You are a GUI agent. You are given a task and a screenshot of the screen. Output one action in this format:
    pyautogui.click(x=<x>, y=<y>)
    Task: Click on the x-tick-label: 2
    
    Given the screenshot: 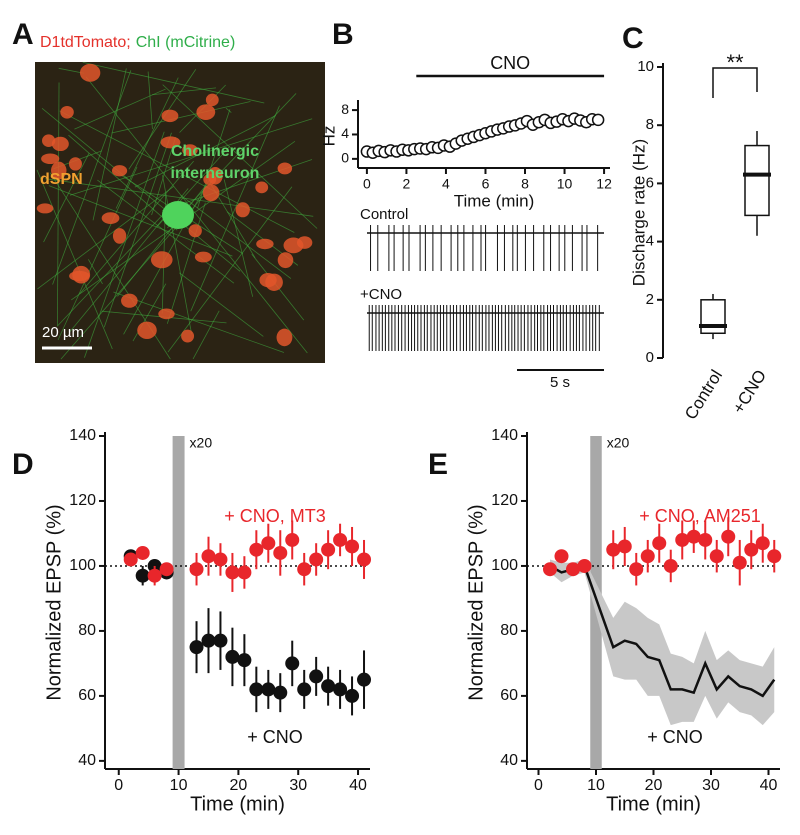 What is the action you would take?
    pyautogui.click(x=407, y=184)
    